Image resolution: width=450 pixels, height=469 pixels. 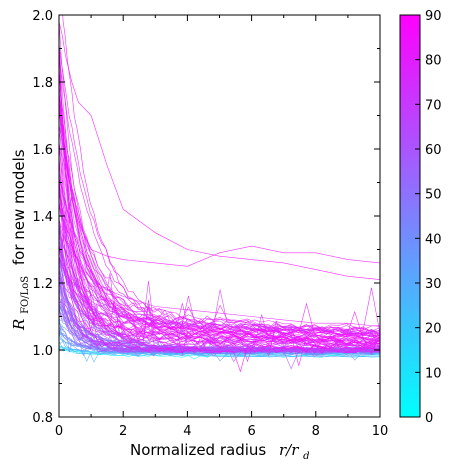 I want to click on x-axis-label-text: Normalized radius, so click(x=198, y=450).